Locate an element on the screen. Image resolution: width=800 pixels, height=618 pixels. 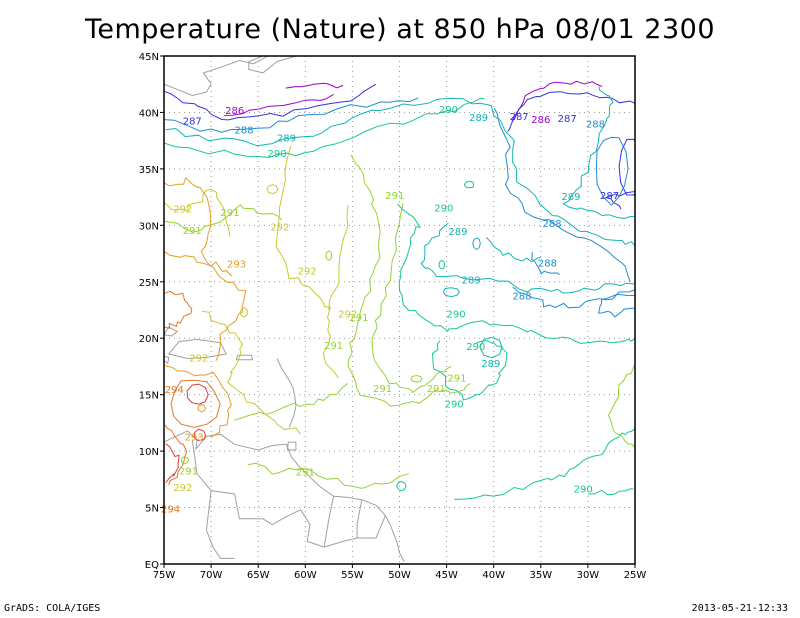
lat-tick-label: 35N is located at coordinates (149, 170).